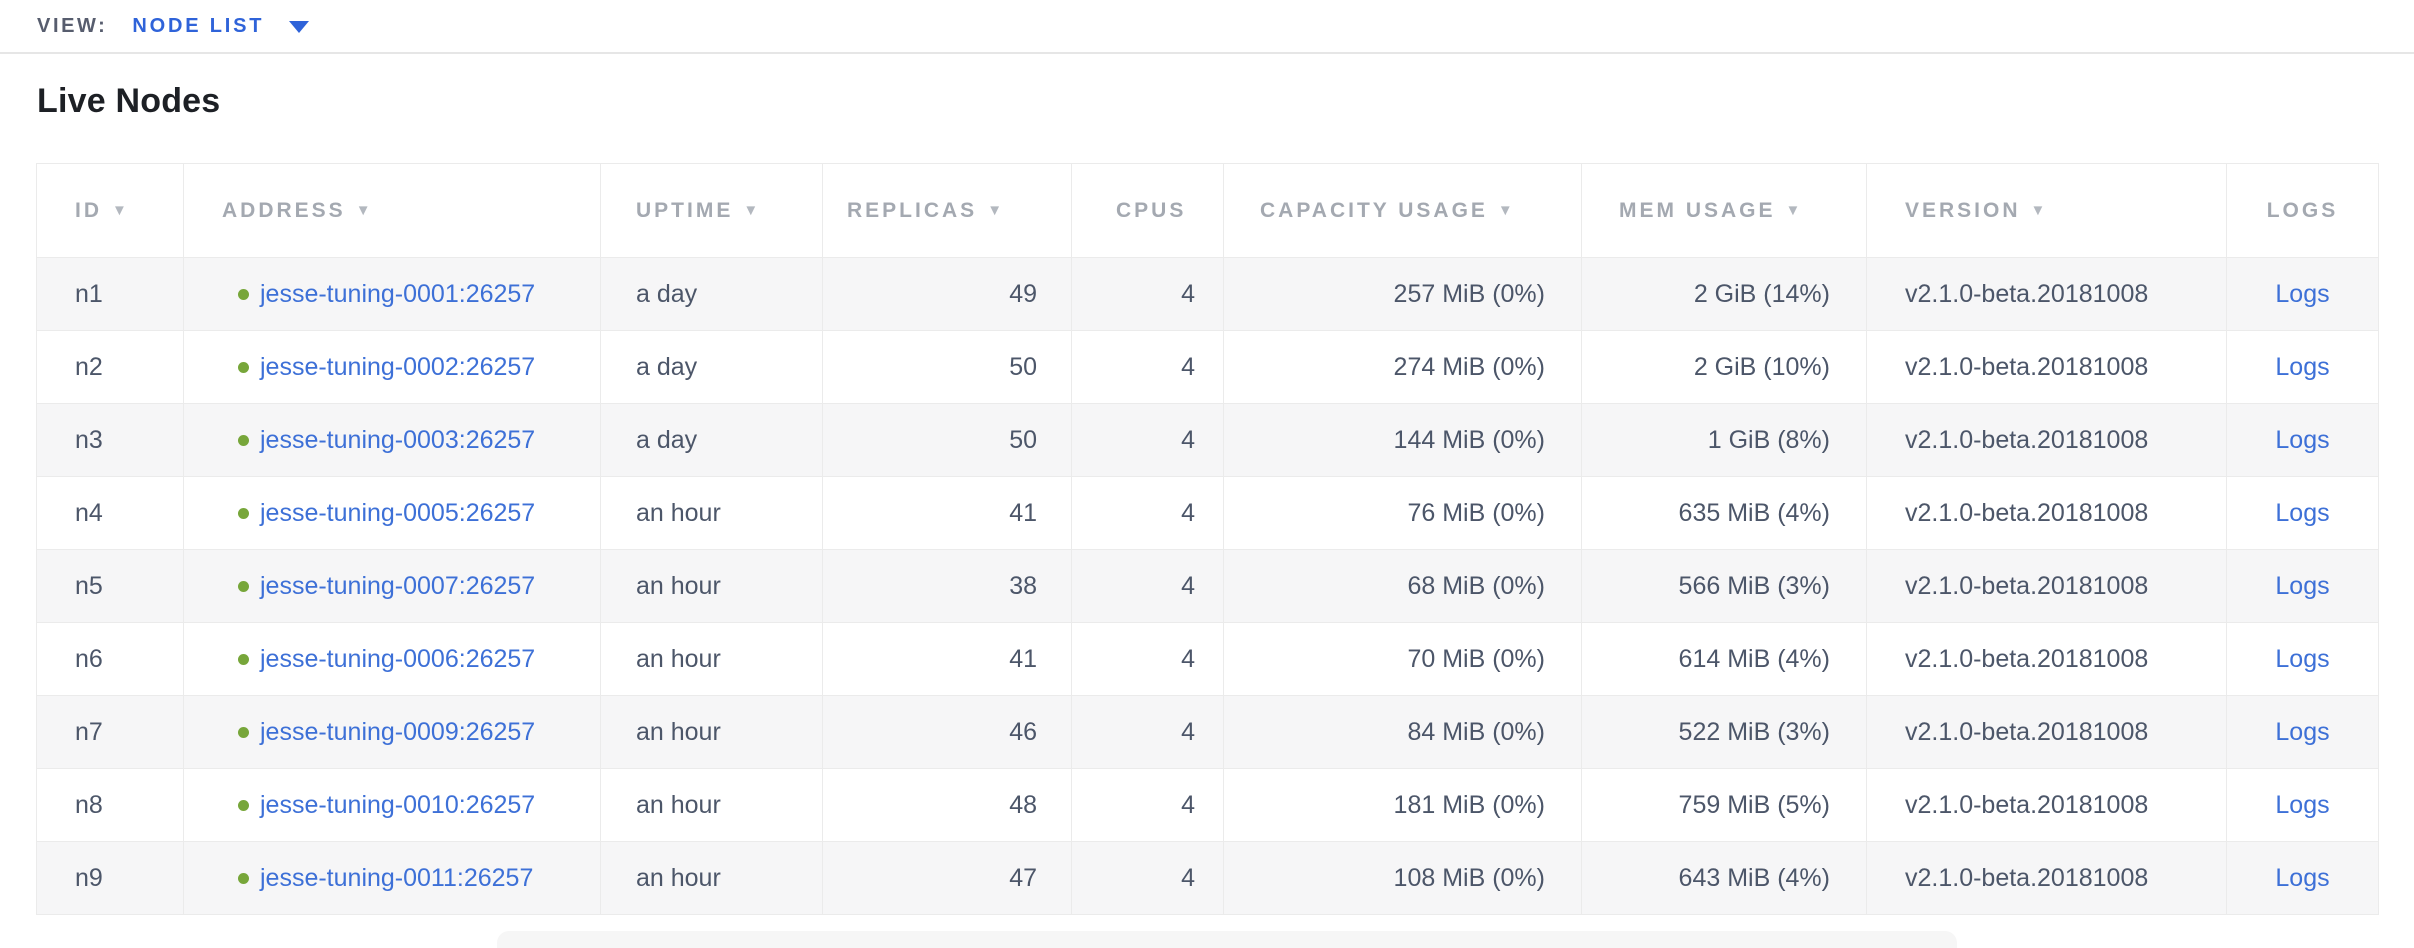  Describe the element at coordinates (1402, 586) in the screenshot. I see `cell-capacity: 68 MiB (0%)` at that location.